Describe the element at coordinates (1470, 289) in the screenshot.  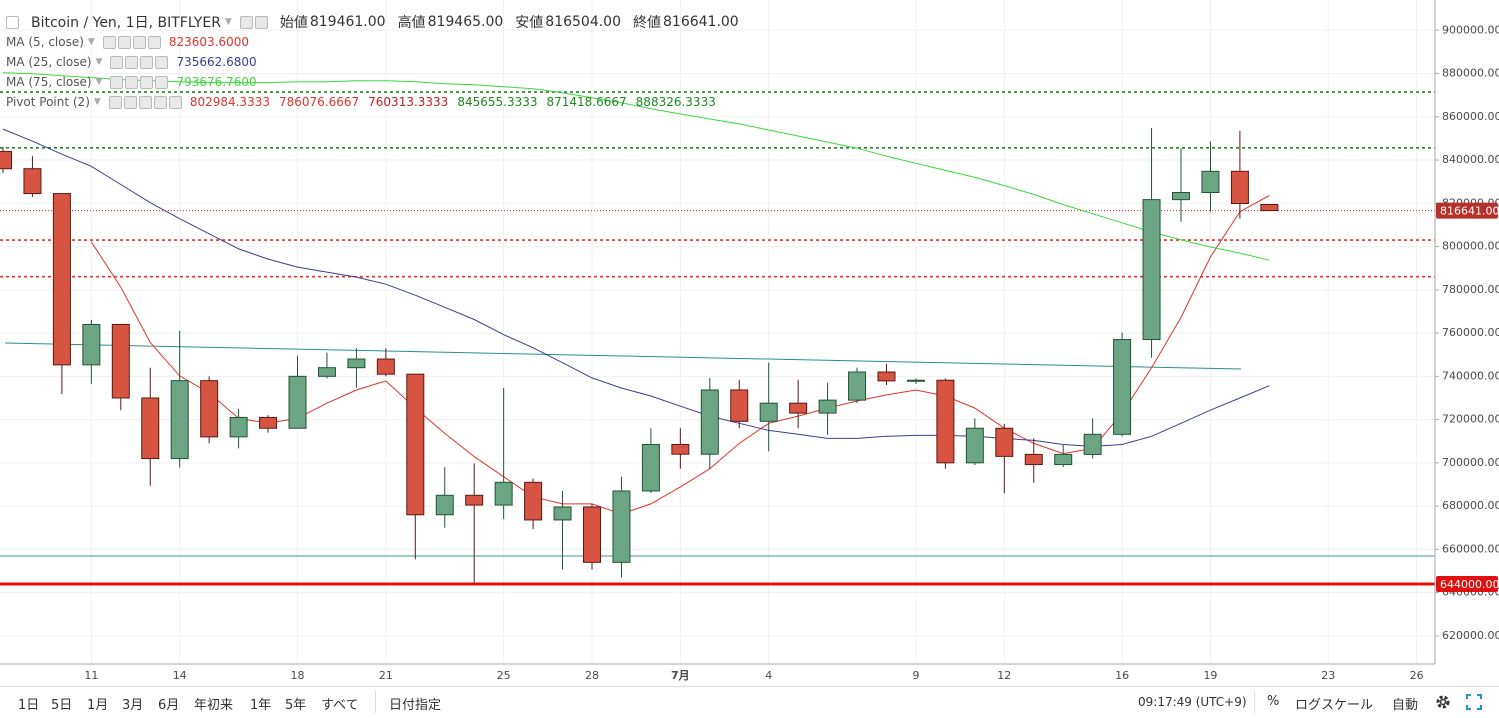
I see `y-tick-label: 780000.00` at that location.